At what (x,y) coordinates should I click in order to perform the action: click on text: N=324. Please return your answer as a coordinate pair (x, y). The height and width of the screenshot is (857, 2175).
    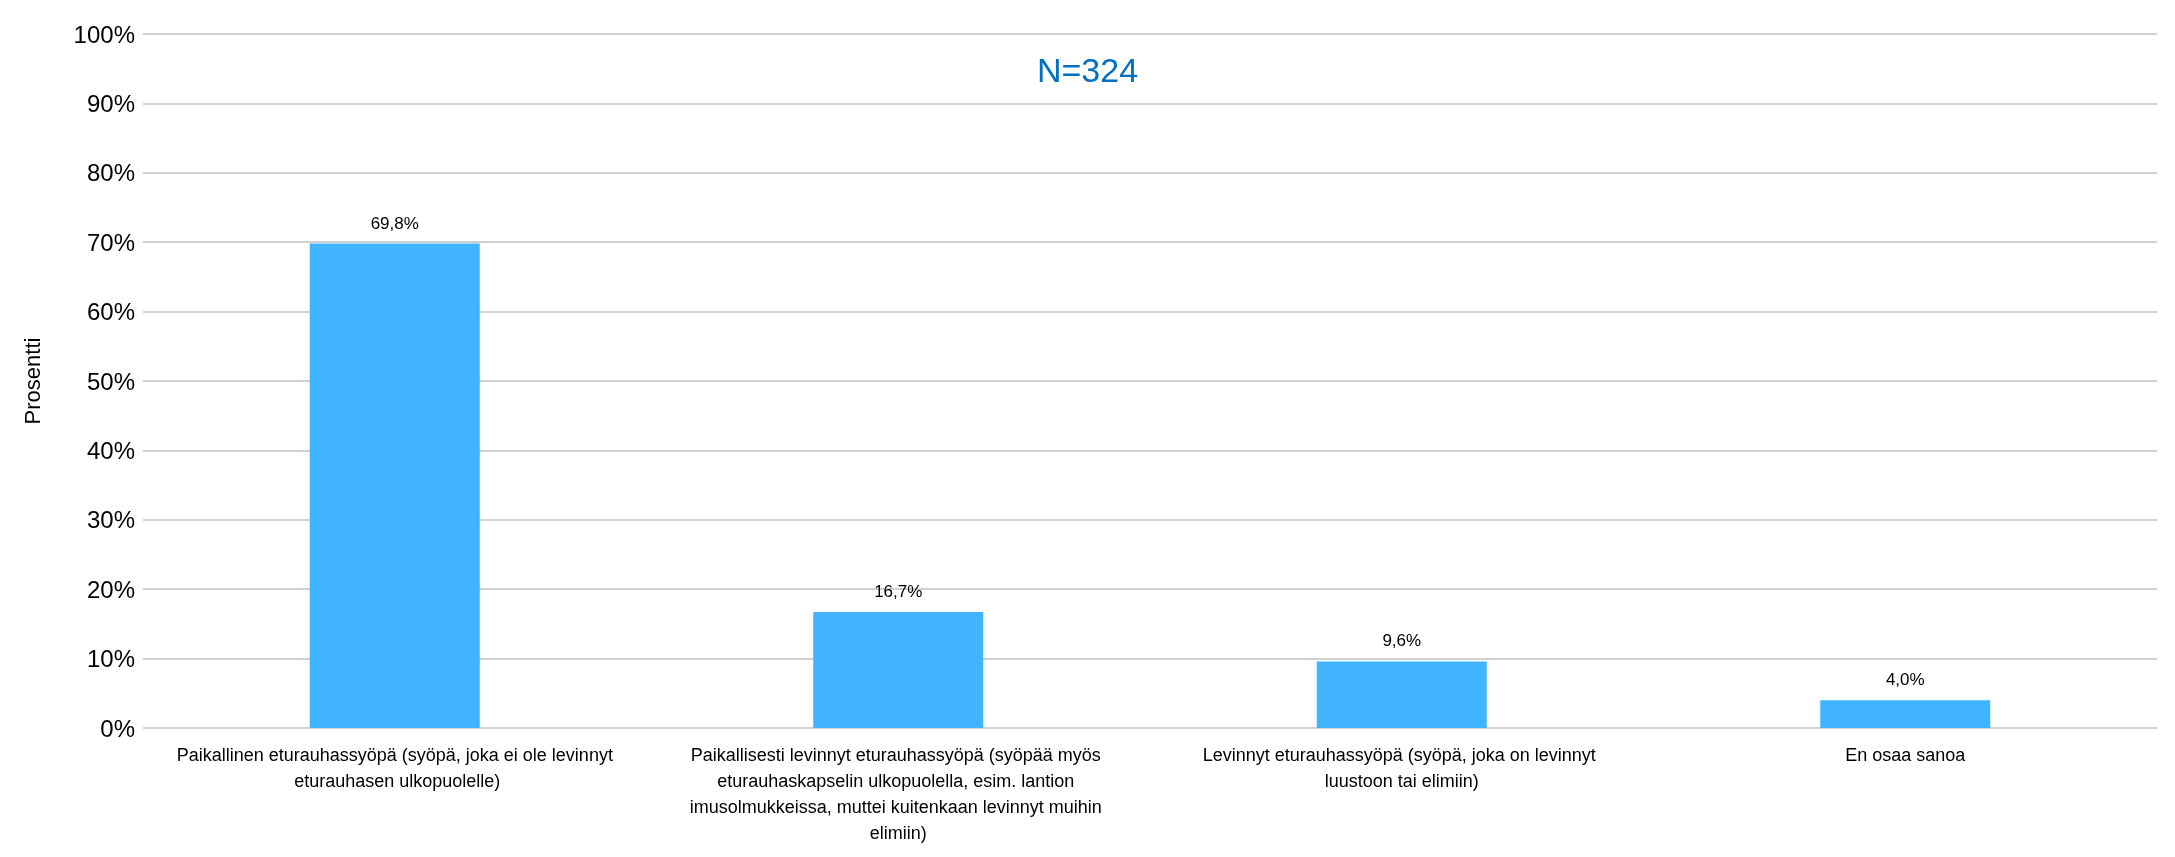
    Looking at the image, I should click on (1087, 70).